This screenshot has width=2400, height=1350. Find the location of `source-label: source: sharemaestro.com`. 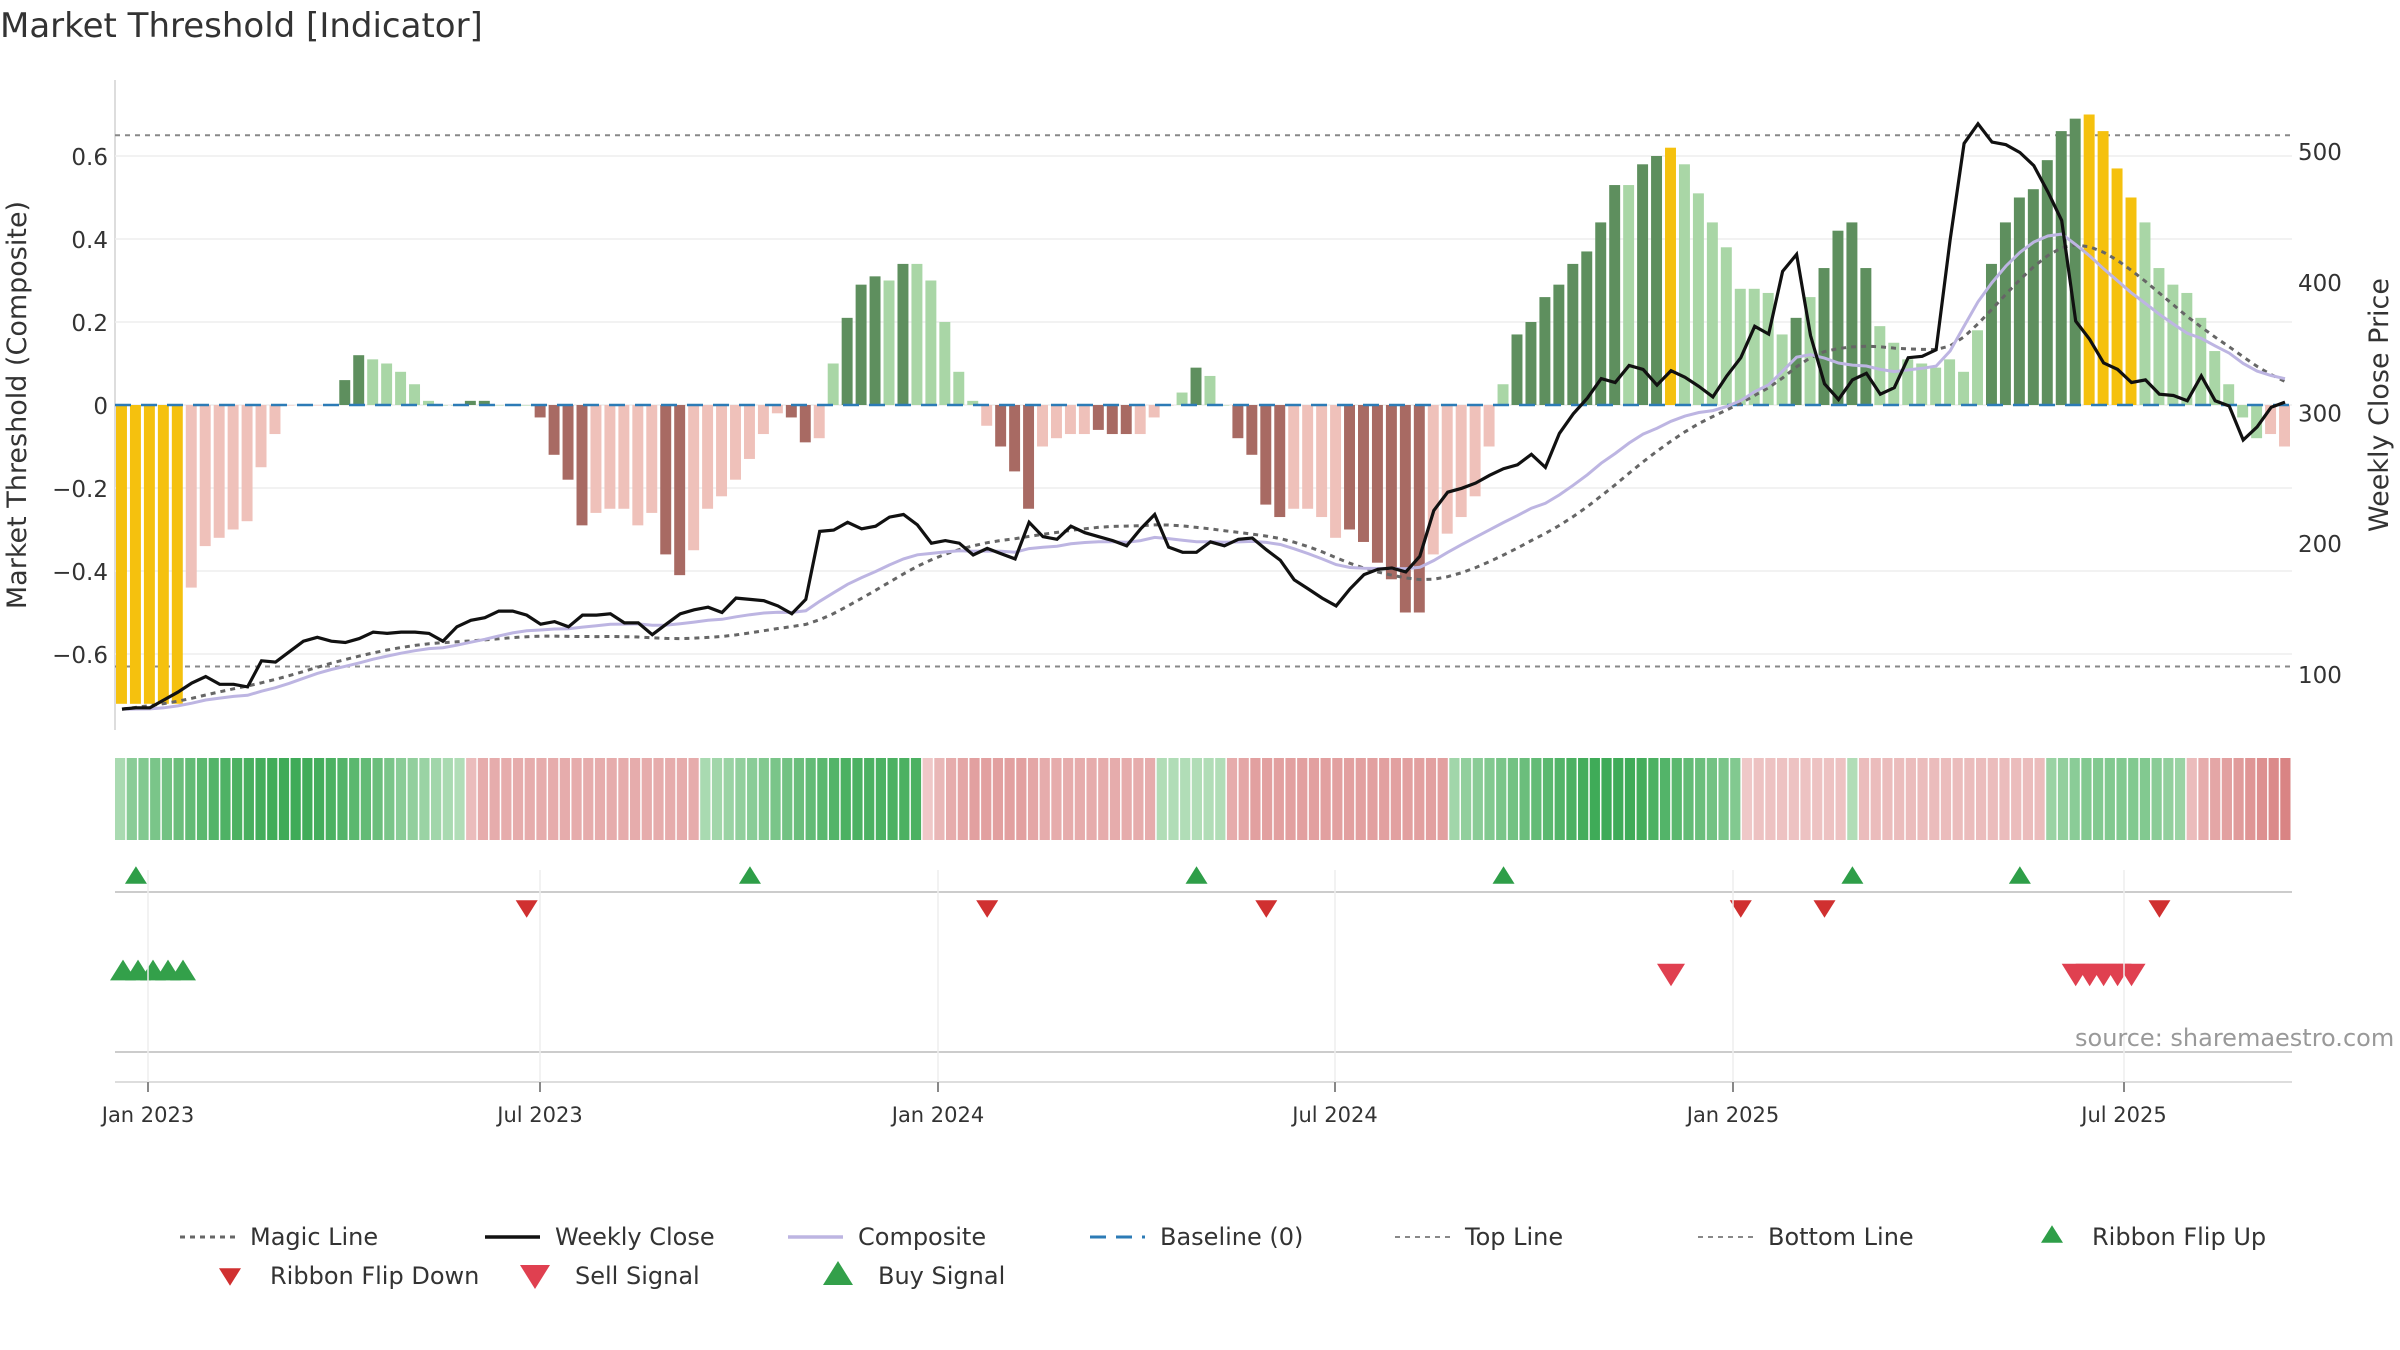

source-label: source: sharemaestro.com is located at coordinates (2235, 1038).